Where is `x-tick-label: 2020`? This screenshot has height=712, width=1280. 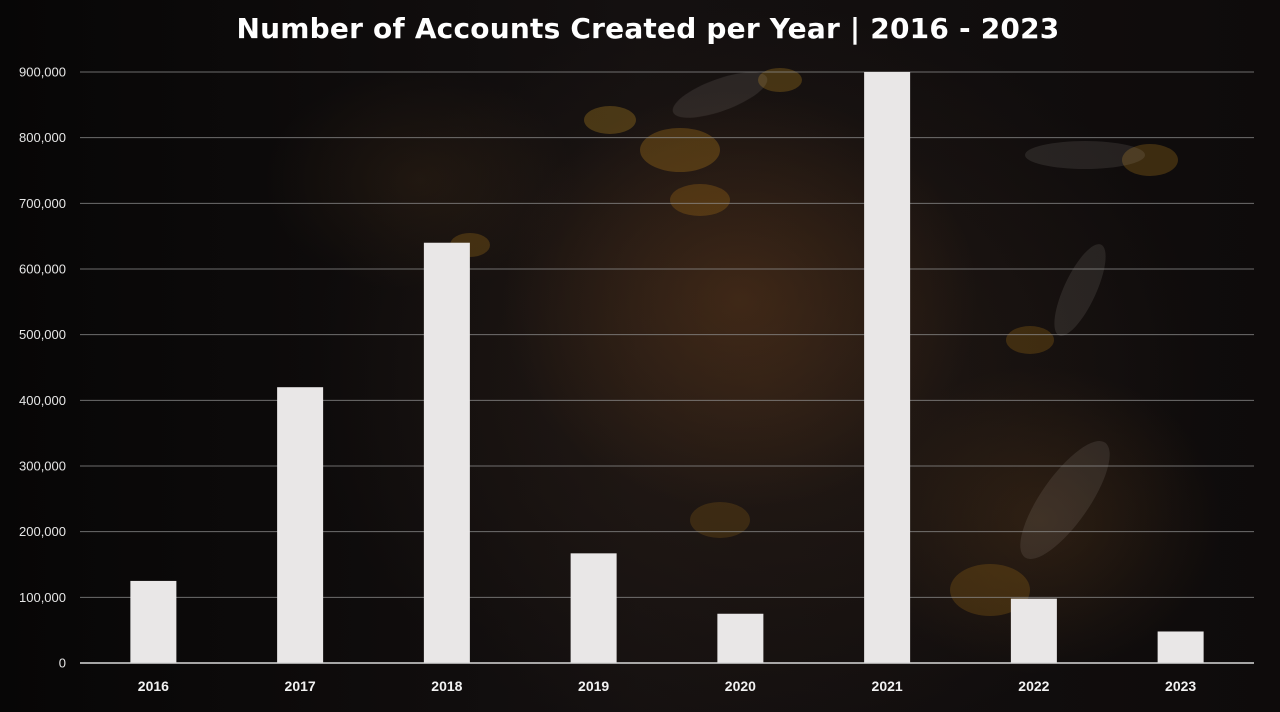
x-tick-label: 2020 is located at coordinates (740, 686).